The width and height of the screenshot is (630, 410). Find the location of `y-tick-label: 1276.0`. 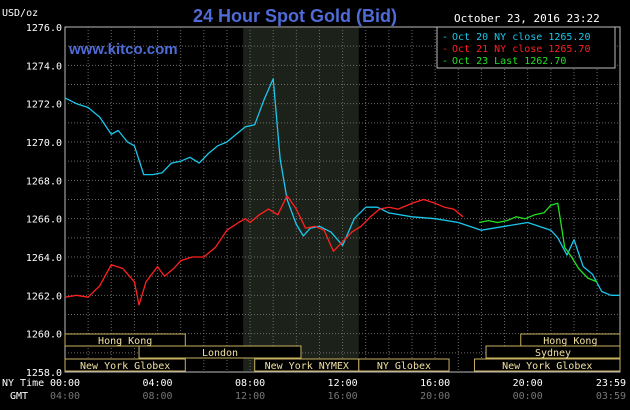

y-tick-label: 1276.0 is located at coordinates (44, 28).